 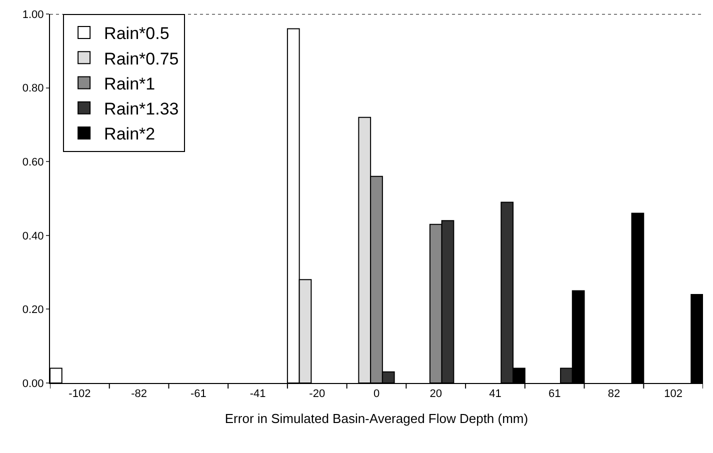 I want to click on x-tick-label: 20, so click(x=436, y=394).